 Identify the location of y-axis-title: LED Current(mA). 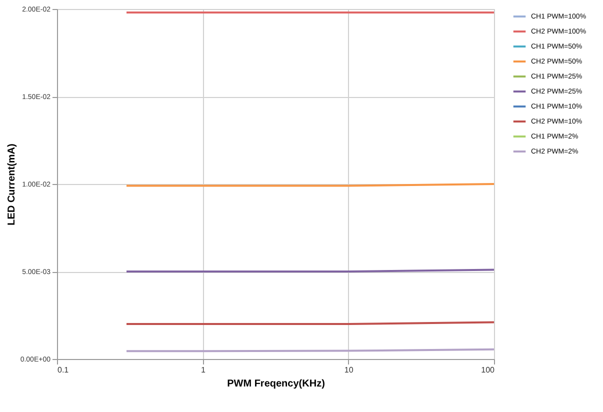
(12, 185).